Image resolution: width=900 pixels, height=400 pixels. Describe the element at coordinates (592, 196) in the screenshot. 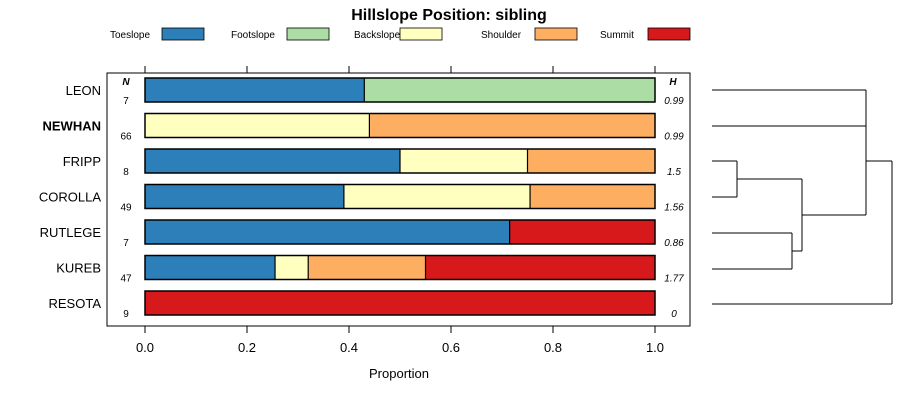

I see `bar-corolla-shoulder` at that location.